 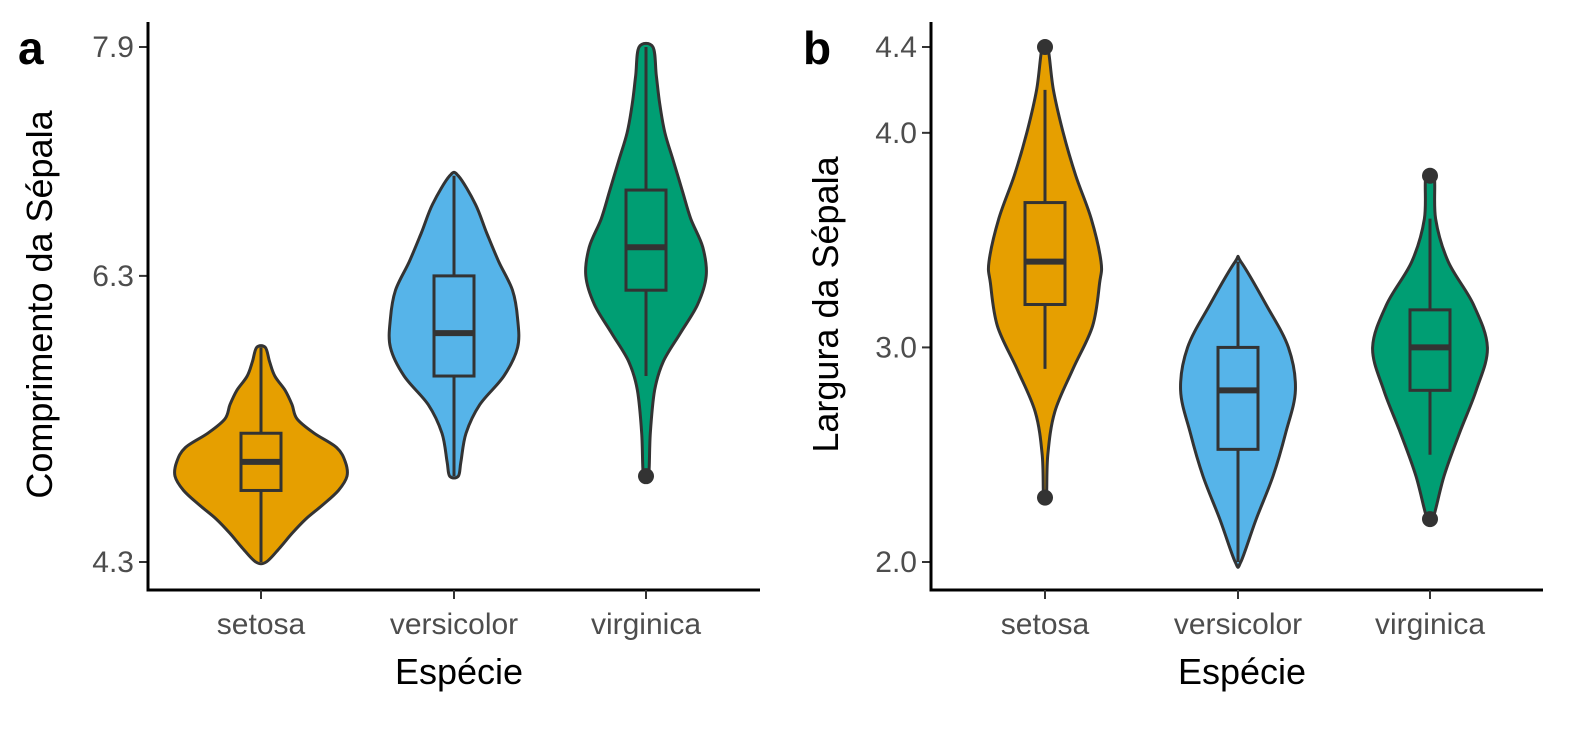 I want to click on panel-label: b, so click(x=817, y=48).